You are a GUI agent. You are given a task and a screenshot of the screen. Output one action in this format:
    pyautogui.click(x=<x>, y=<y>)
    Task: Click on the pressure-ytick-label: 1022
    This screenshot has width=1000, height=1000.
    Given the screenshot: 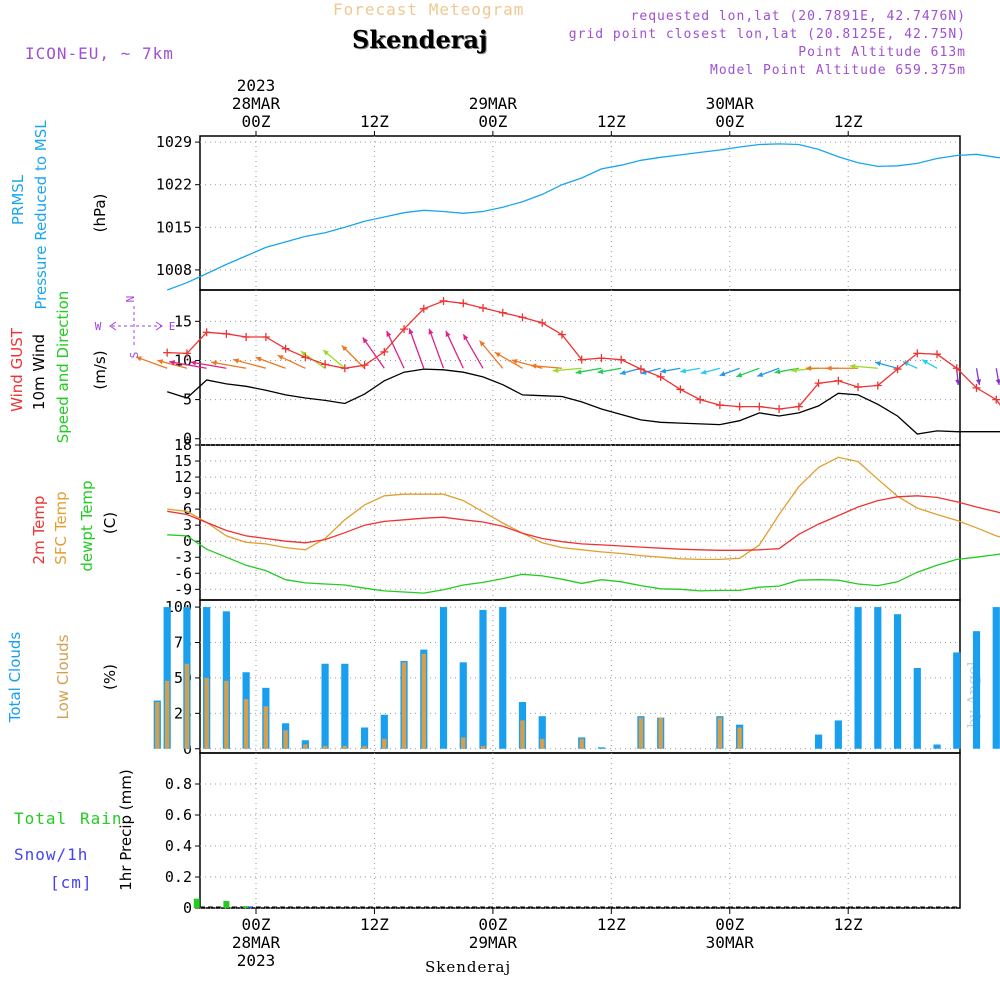 What is the action you would take?
    pyautogui.click(x=174, y=185)
    